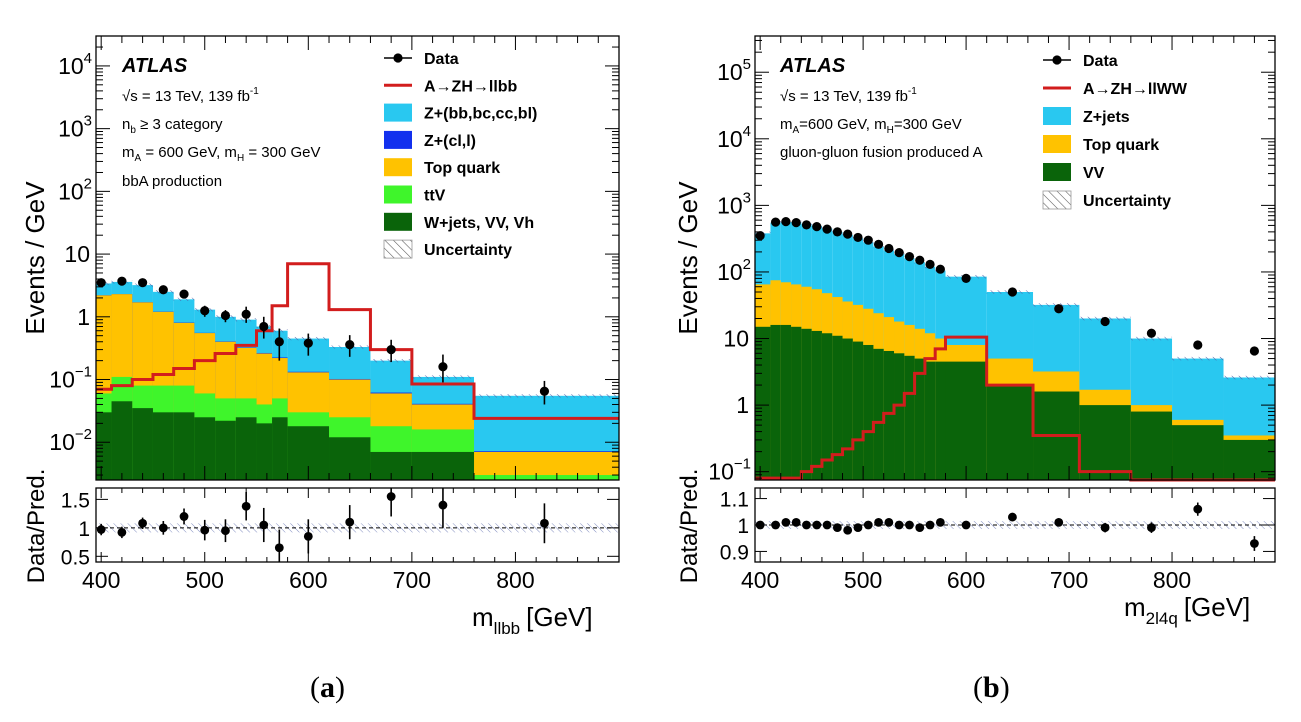 Image resolution: width=1301 pixels, height=722 pixels. I want to click on b-ratio-axis-ticks: 400 500 600 700 800 0.9 1 1.1, so click(998, 540).